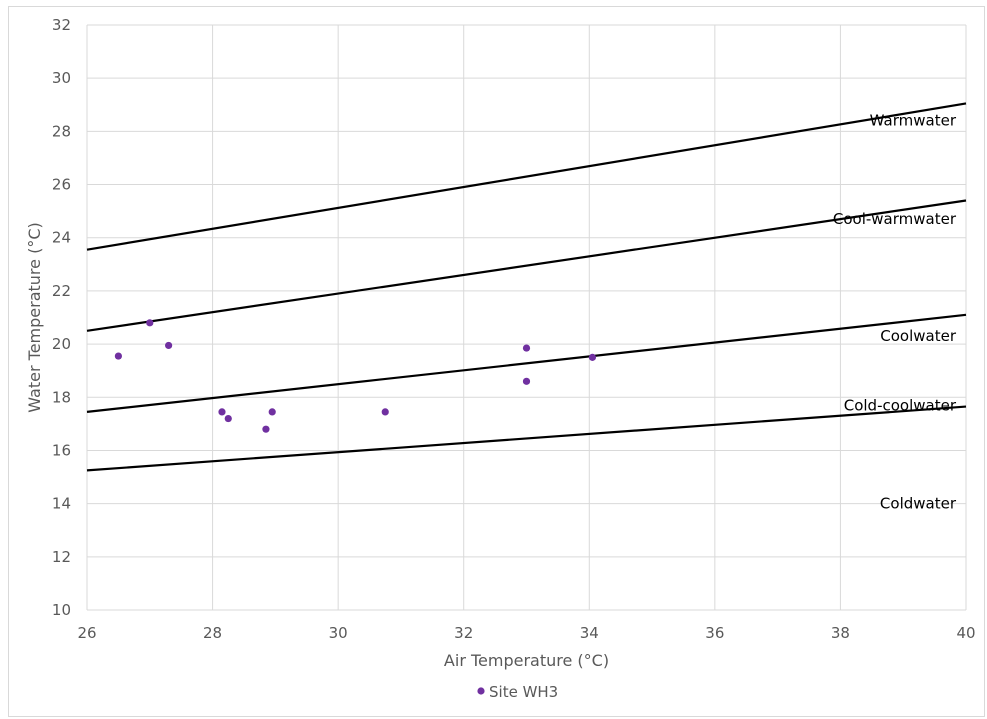  Describe the element at coordinates (86, 633) in the screenshot. I see `x-tick-label: 26` at that location.